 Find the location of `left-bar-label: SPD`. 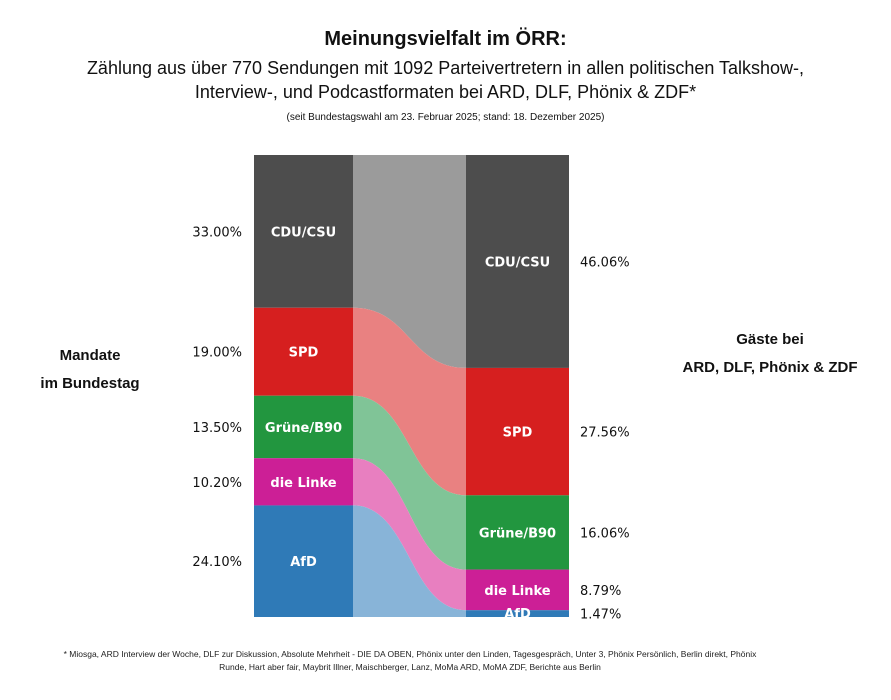

left-bar-label: SPD is located at coordinates (304, 353).